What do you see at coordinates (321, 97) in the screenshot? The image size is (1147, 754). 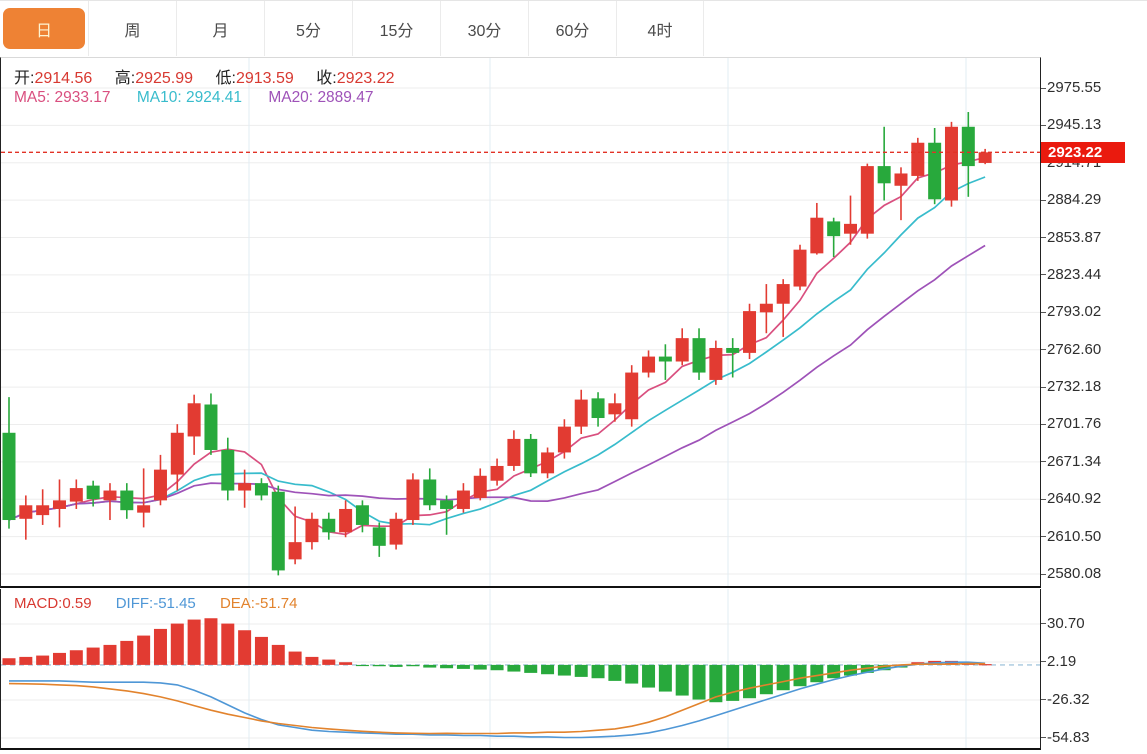 I see `ma20-legend-item: MA20: 2889.47` at bounding box center [321, 97].